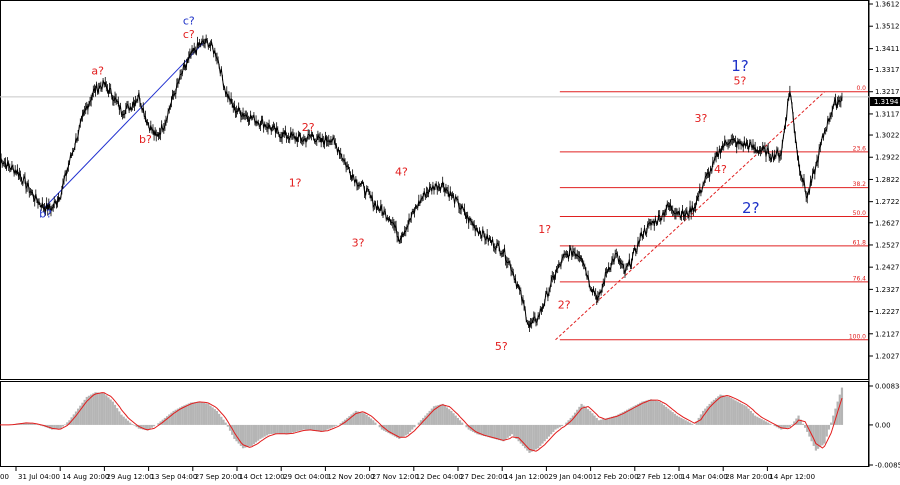 The height and width of the screenshot is (485, 900). Describe the element at coordinates (39, 477) in the screenshot. I see `time-tick-label: 31 Jul 04:00` at that location.